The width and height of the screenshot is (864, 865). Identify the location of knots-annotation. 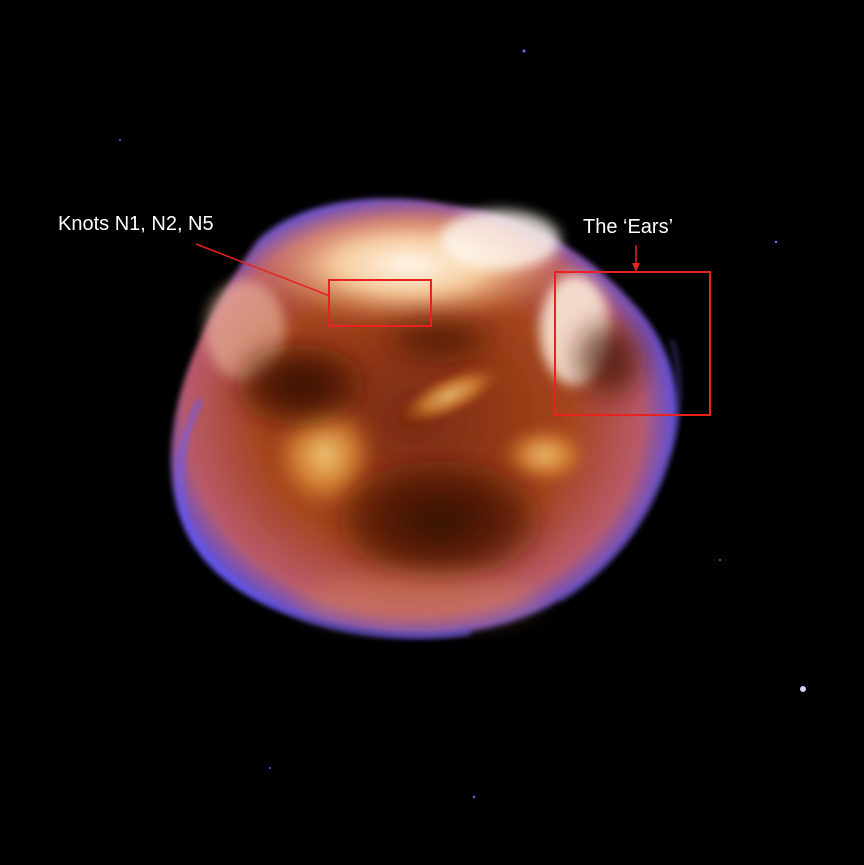
(313, 285).